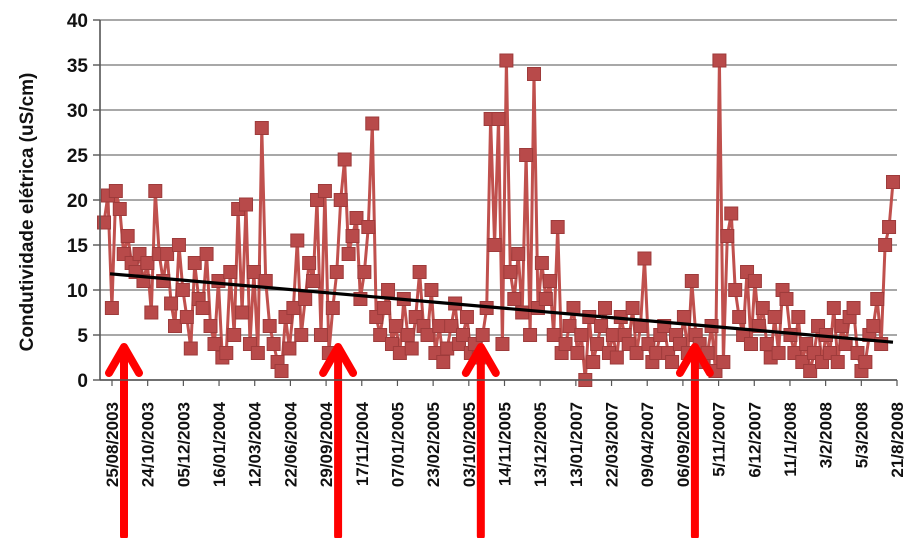  I want to click on trend-line, so click(501, 308).